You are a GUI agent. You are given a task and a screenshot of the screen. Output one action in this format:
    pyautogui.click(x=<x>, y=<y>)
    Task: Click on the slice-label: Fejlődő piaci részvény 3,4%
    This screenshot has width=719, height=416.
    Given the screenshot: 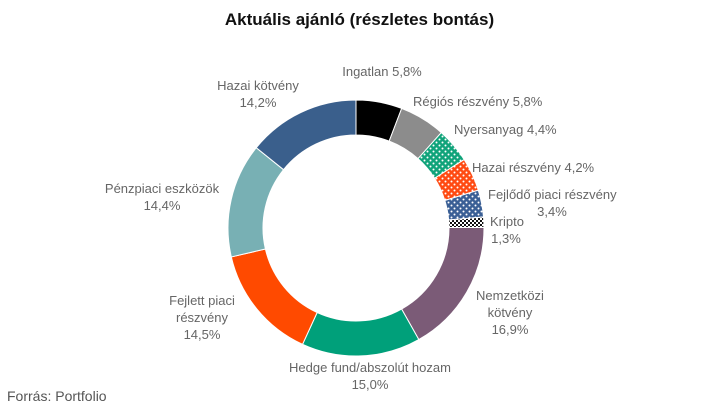 What is the action you would take?
    pyautogui.click(x=552, y=203)
    